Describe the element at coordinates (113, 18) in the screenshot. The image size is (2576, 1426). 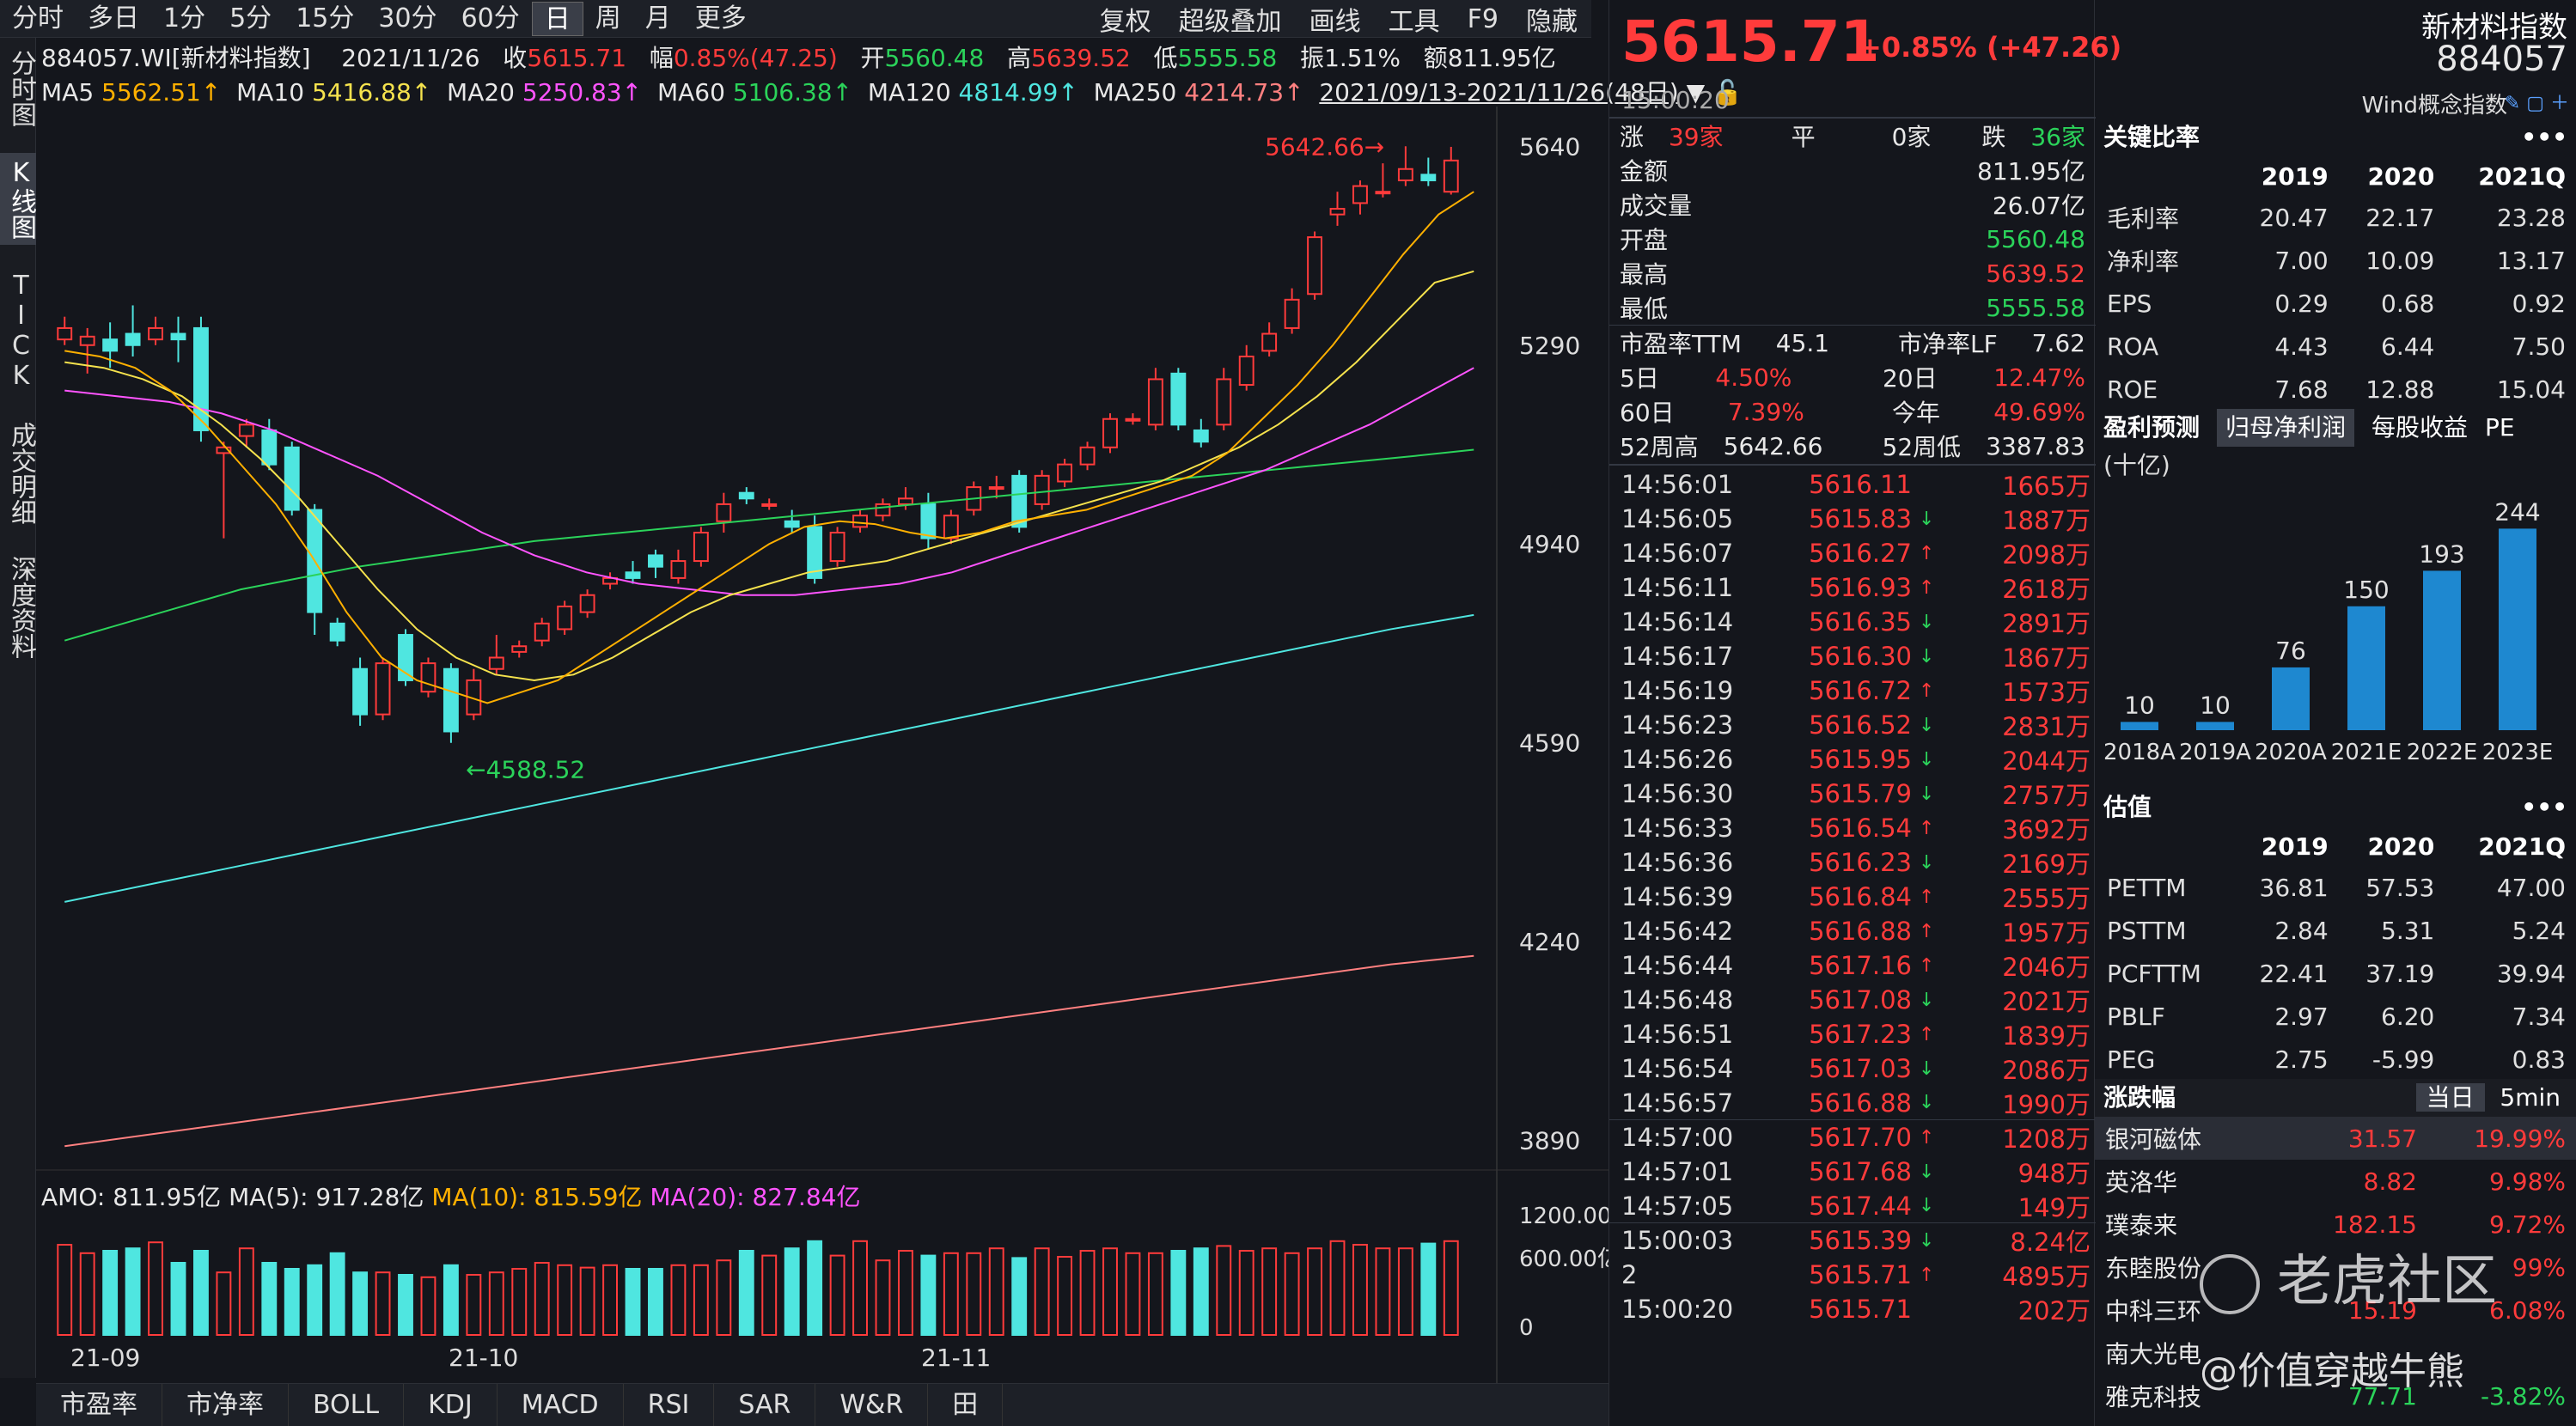
I see `period-tab: 多日` at that location.